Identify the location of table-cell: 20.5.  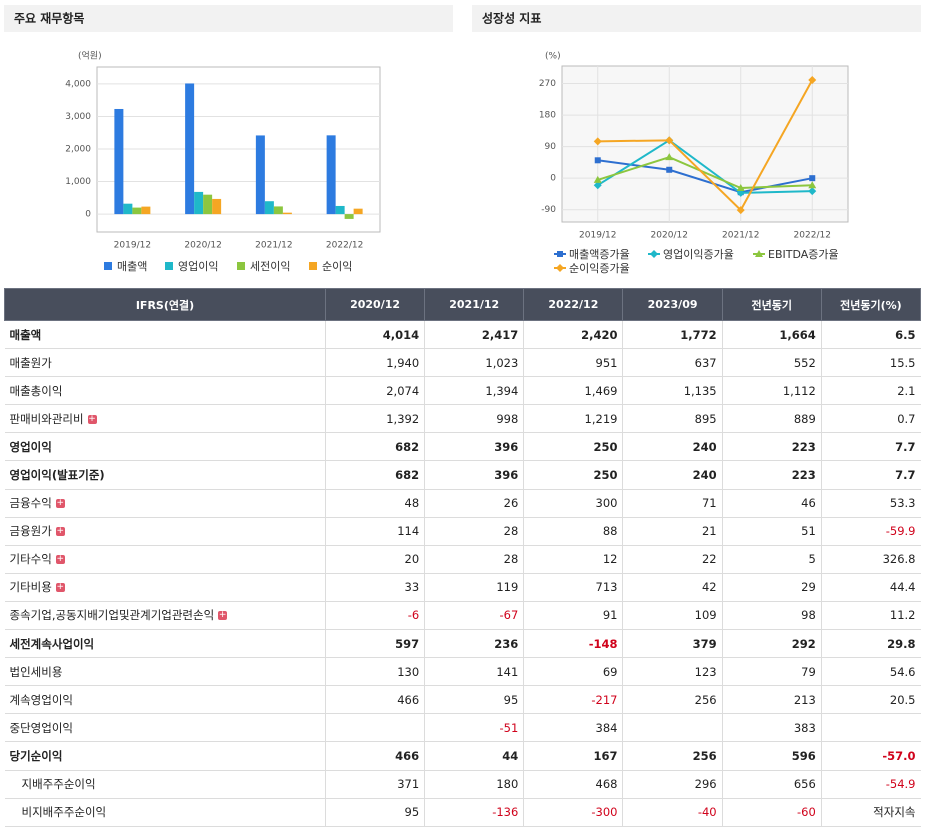
(870, 700).